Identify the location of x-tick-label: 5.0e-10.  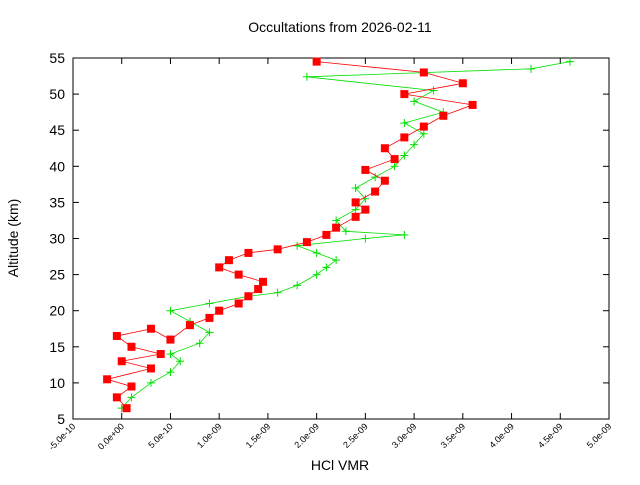
(160, 435).